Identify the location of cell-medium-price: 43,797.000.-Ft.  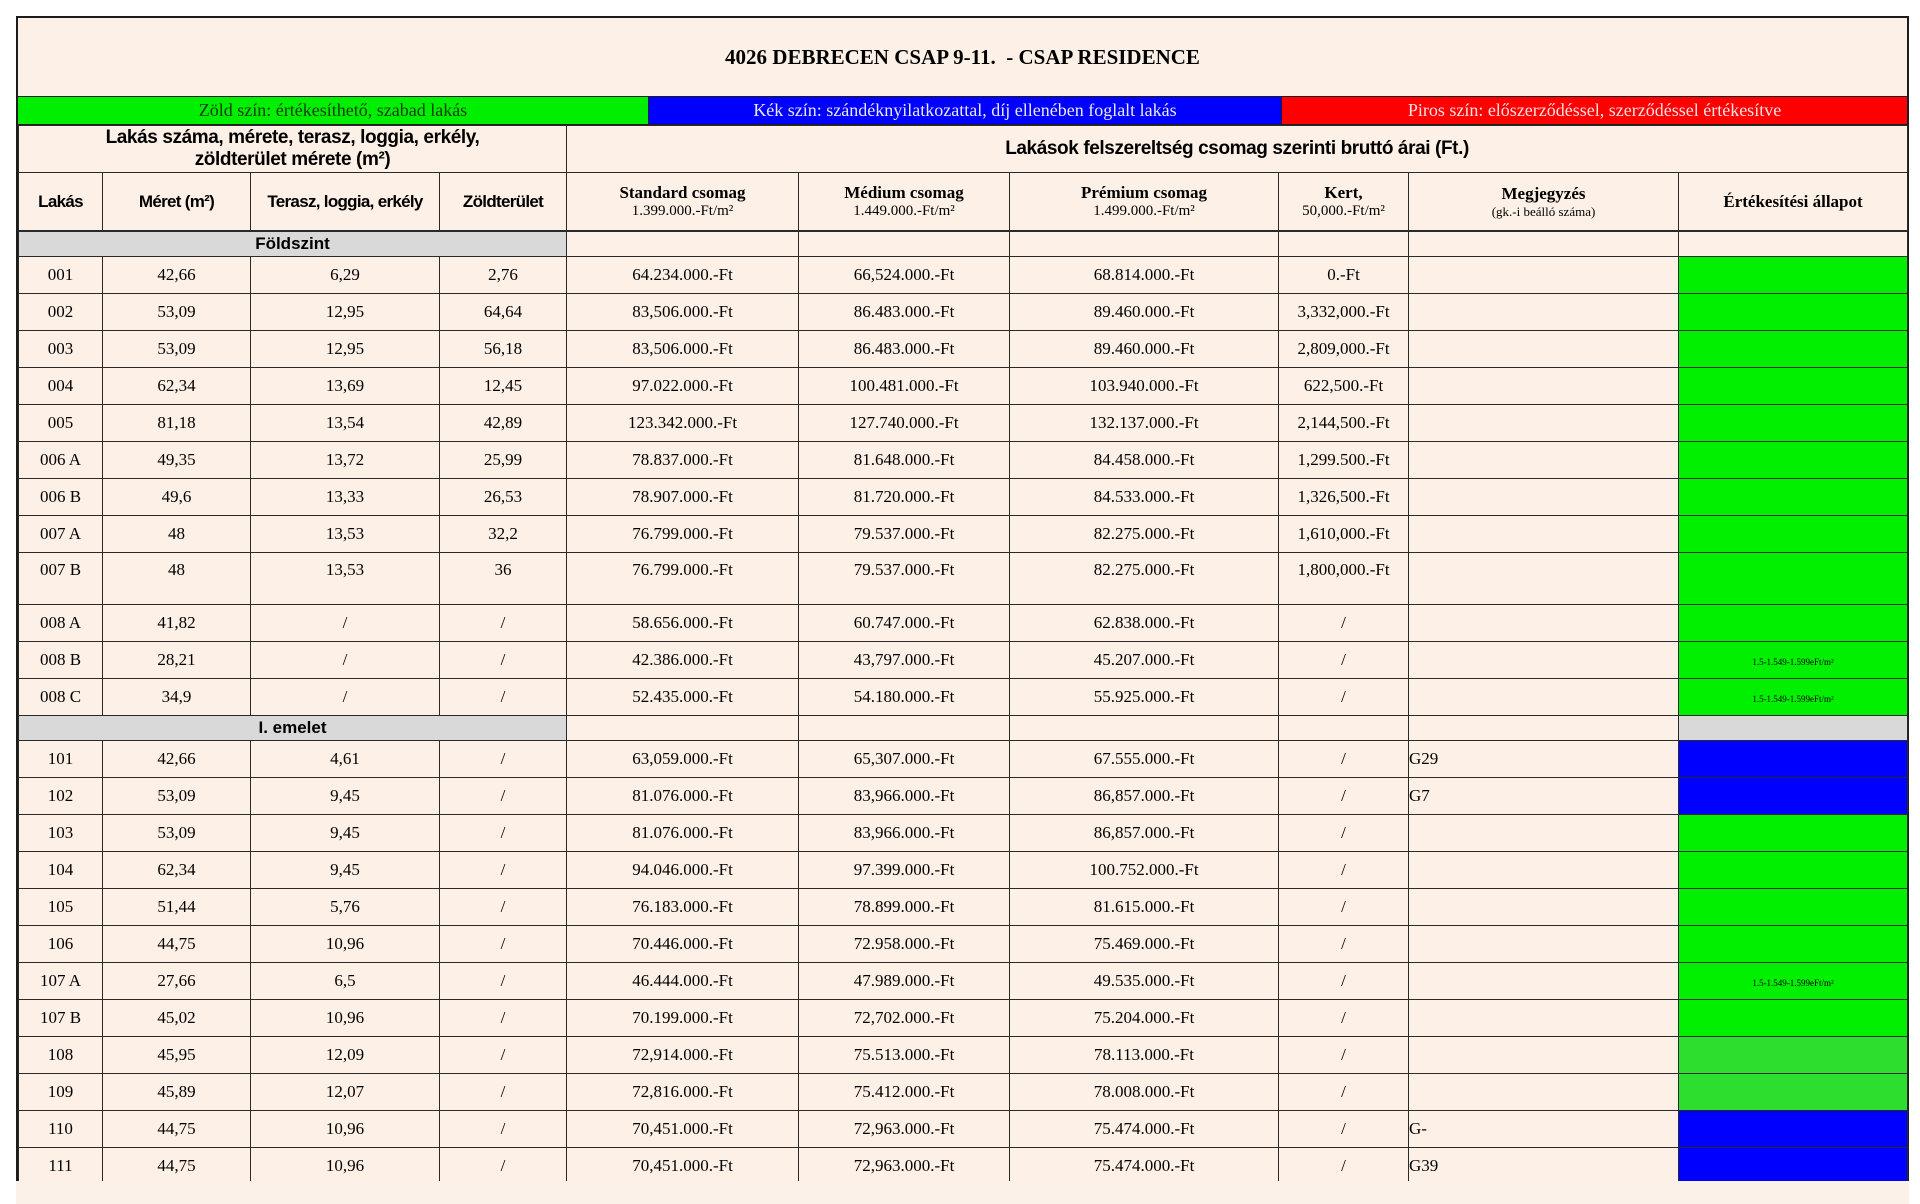
(904, 659).